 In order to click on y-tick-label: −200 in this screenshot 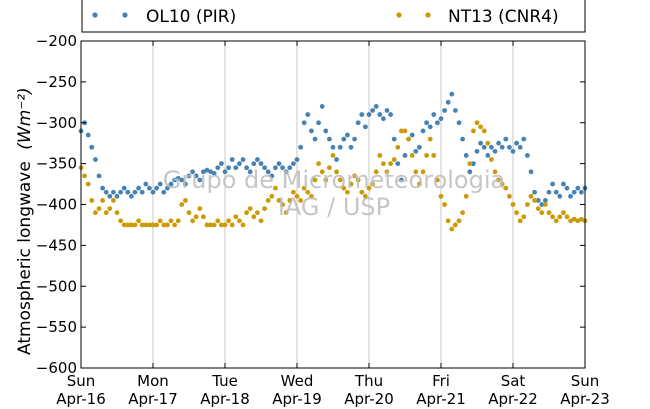, I will do `click(56, 41)`.